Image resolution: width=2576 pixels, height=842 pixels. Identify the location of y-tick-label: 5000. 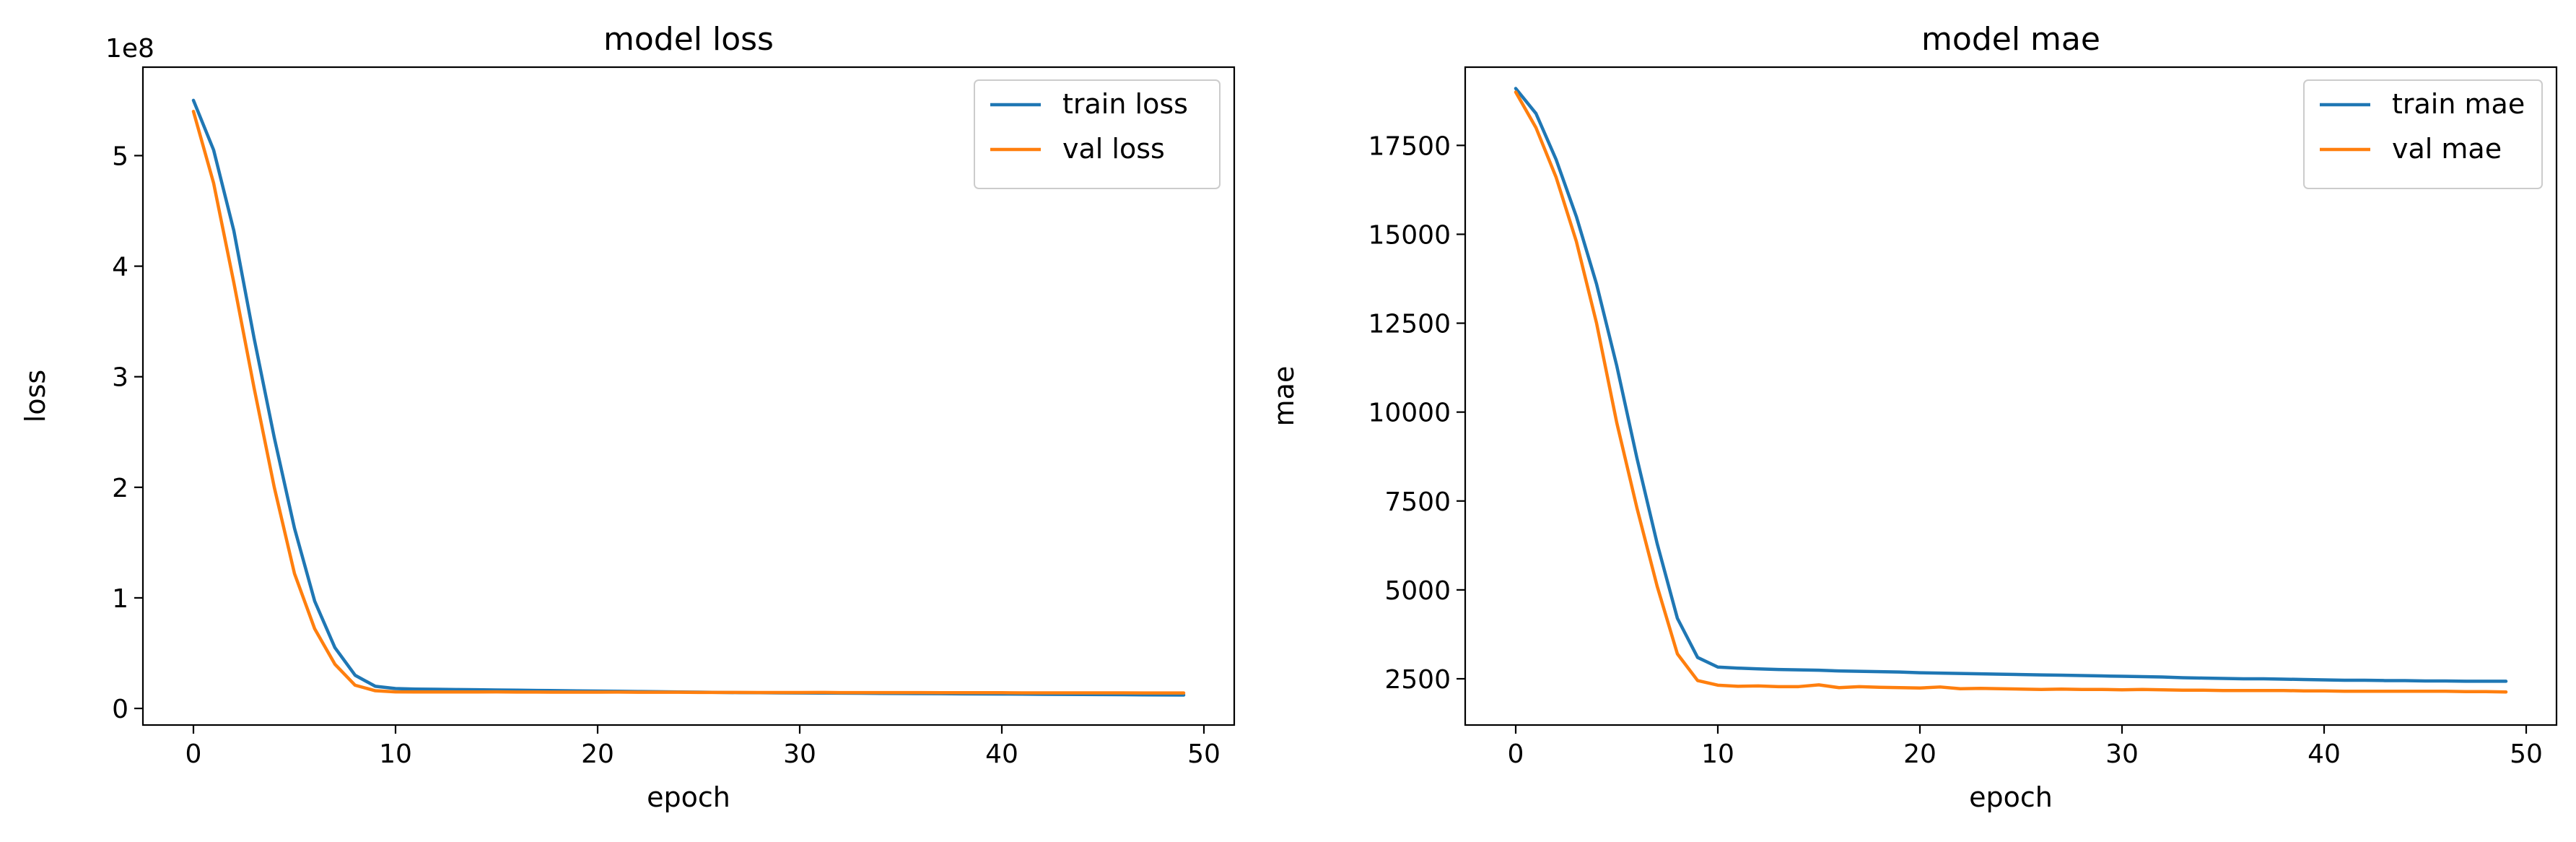
(1417, 591).